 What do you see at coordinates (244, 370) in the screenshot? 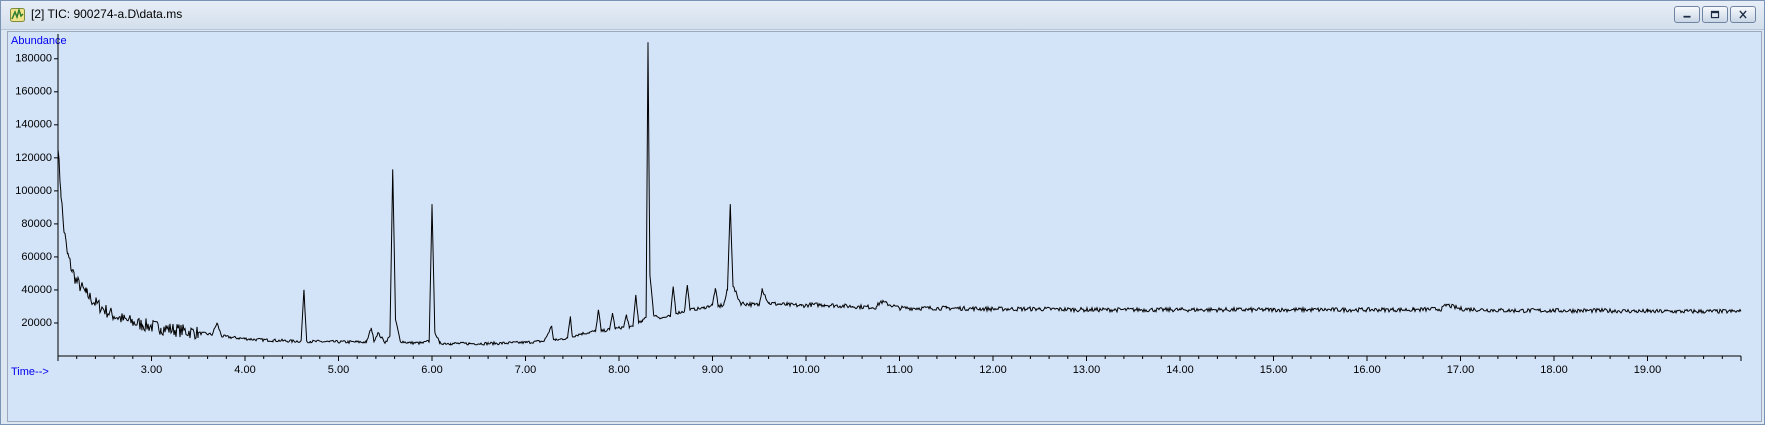
I see `x-tick-label: 4.00` at bounding box center [244, 370].